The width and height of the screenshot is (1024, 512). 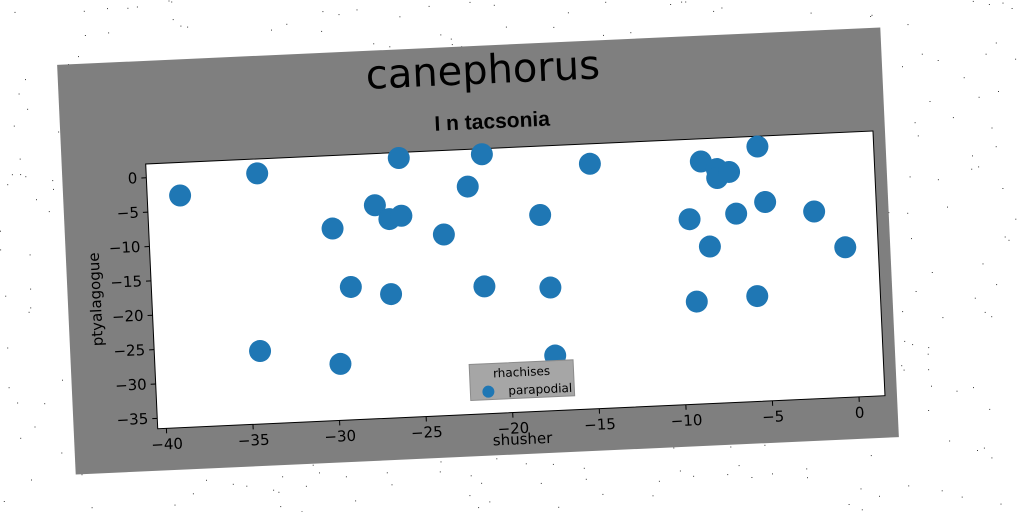 What do you see at coordinates (492, 122) in the screenshot?
I see `chart-title: I n tacsonia` at bounding box center [492, 122].